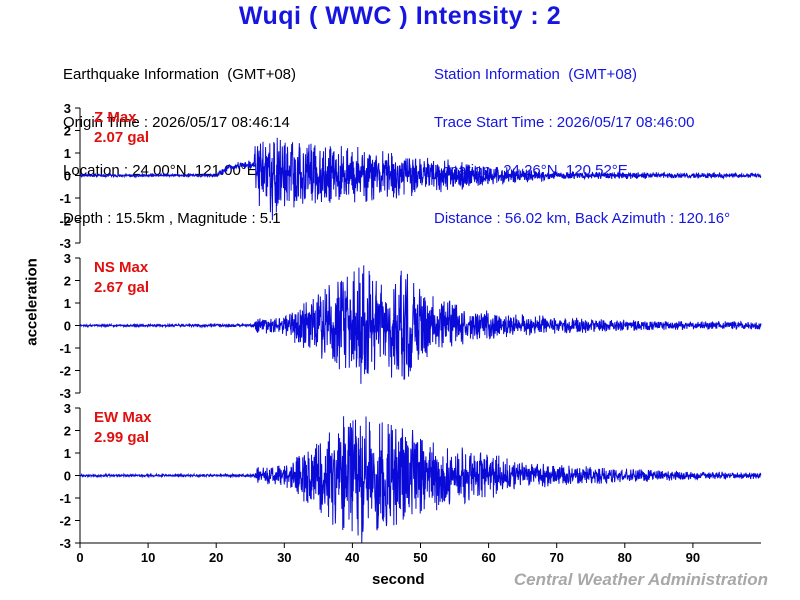 The image size is (800, 600). I want to click on x-tick-label: 90, so click(693, 557).